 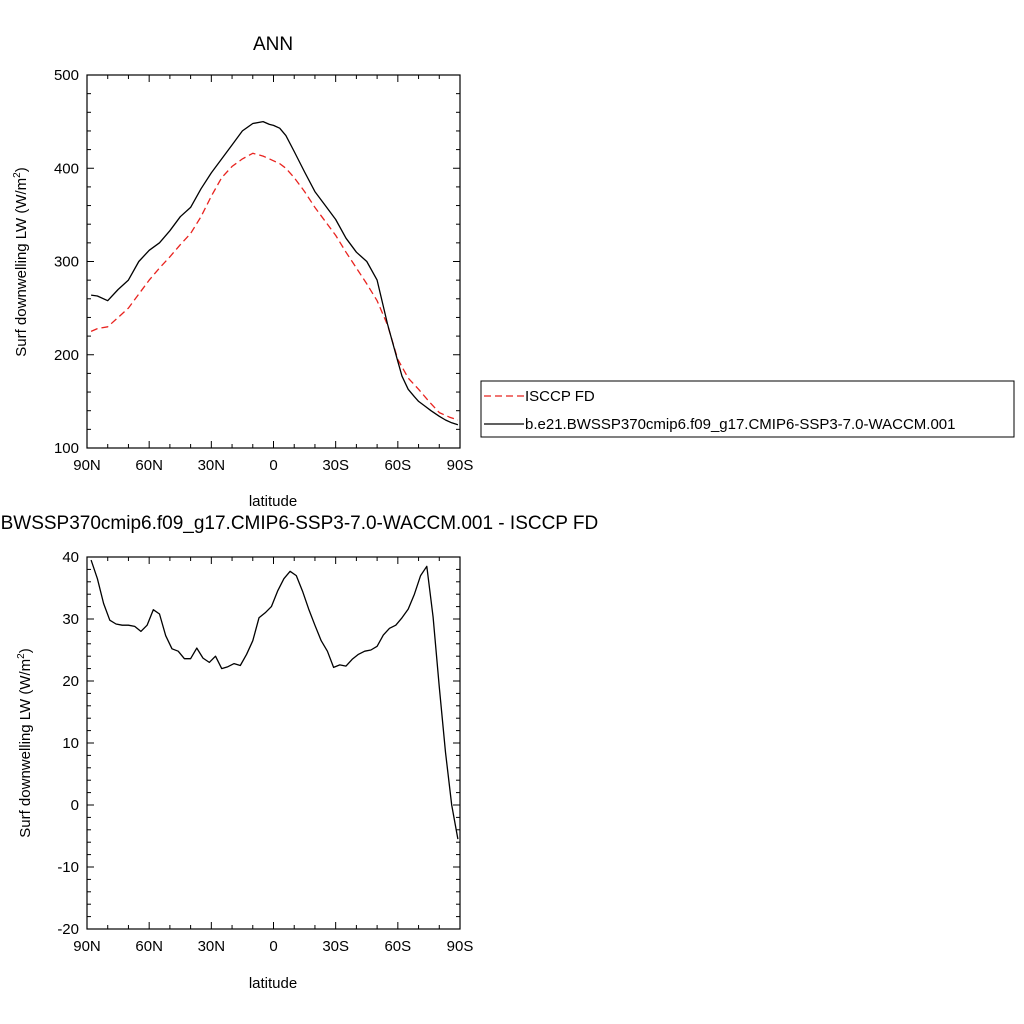 I want to click on bottom-y-axis-label-close: ), so click(x=25, y=650).